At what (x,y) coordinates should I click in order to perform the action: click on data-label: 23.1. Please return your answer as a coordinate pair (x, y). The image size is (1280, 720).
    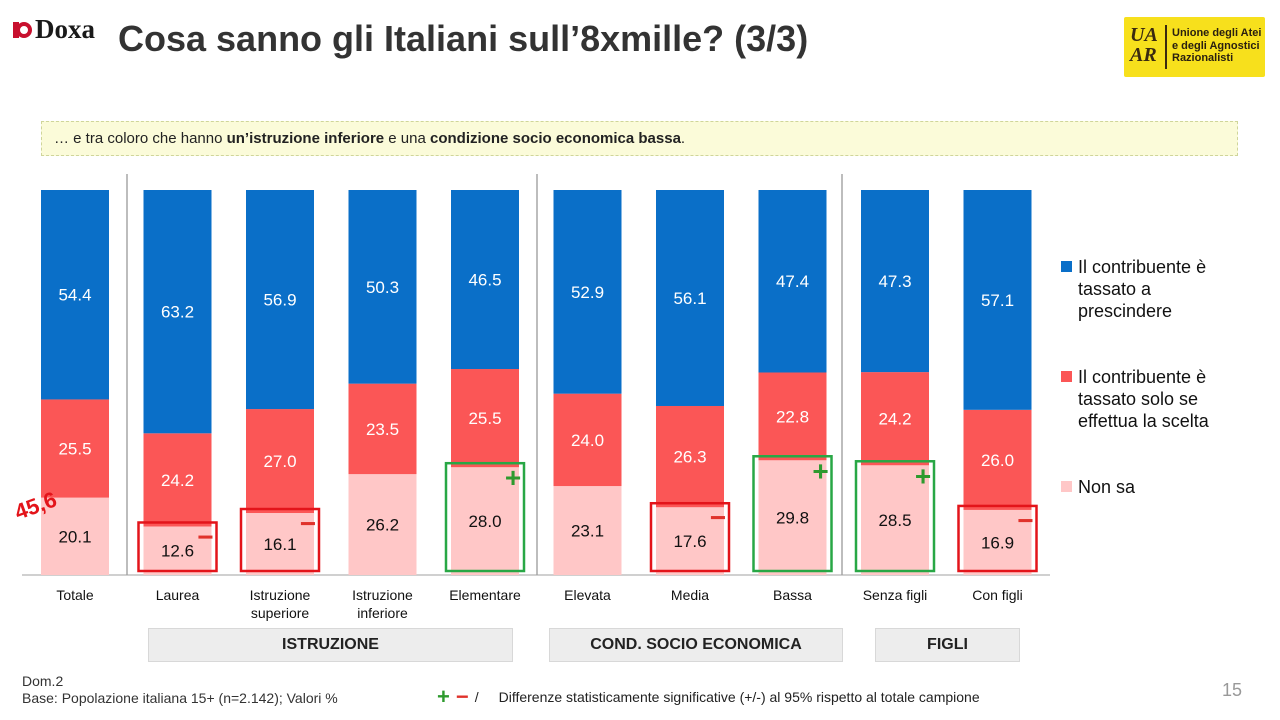
    Looking at the image, I should click on (587, 531).